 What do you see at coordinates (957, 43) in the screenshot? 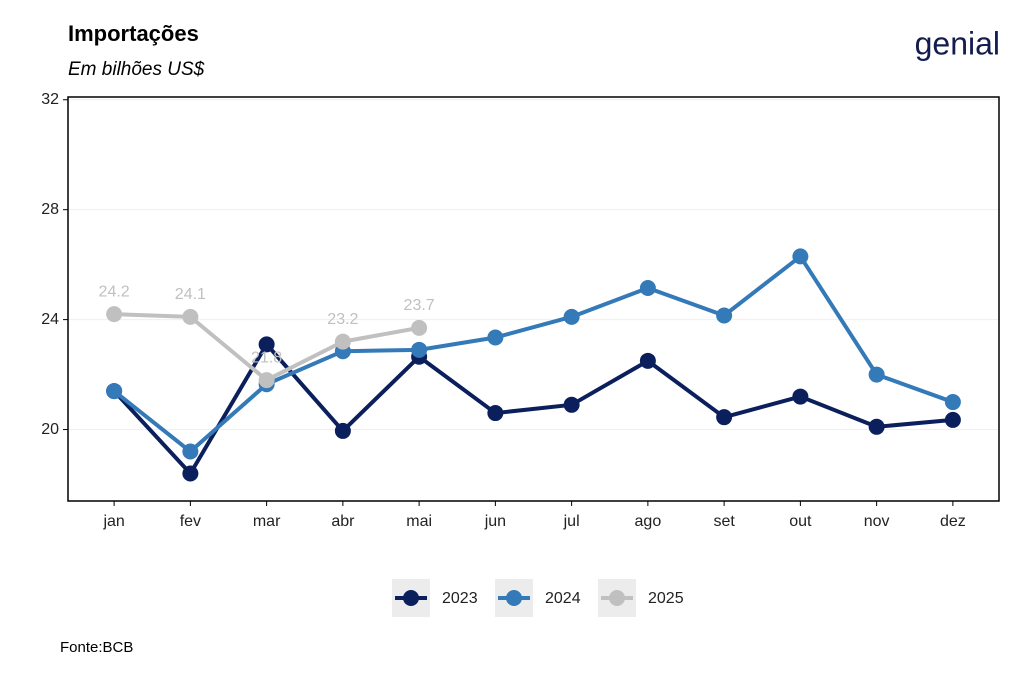
I see `brand-logo: genial` at bounding box center [957, 43].